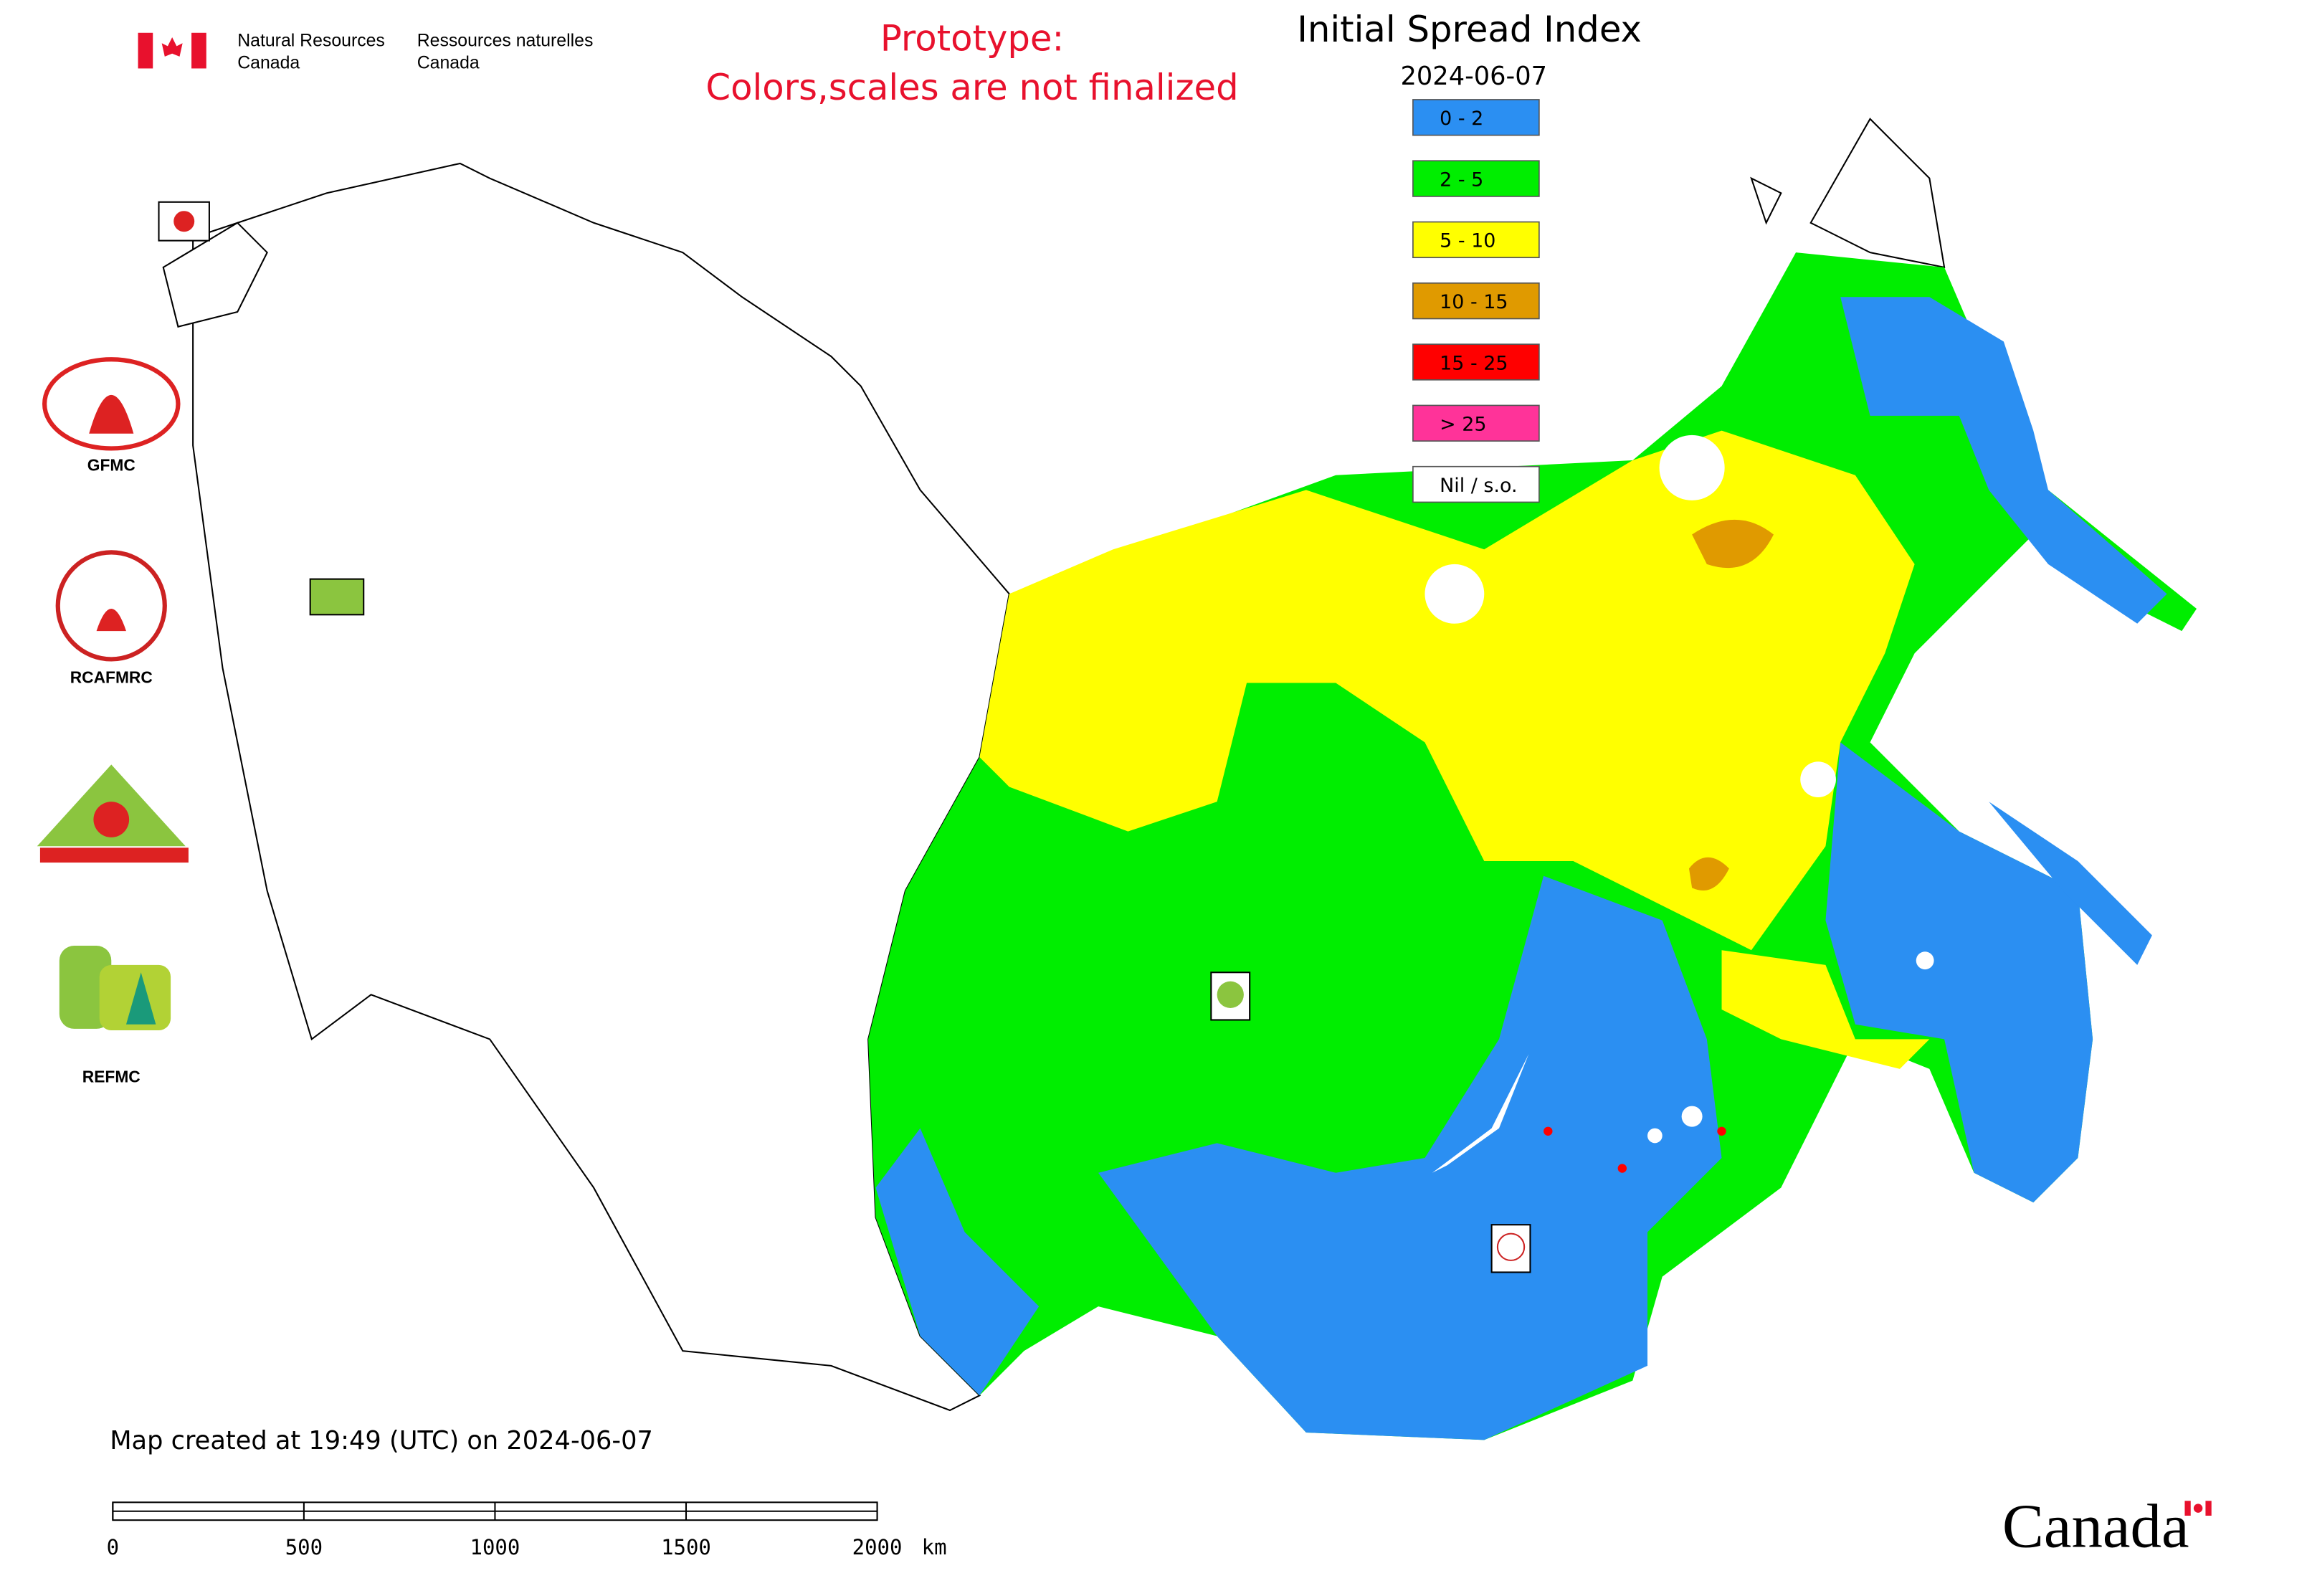  I want to click on department-en: Canada, so click(268, 62).